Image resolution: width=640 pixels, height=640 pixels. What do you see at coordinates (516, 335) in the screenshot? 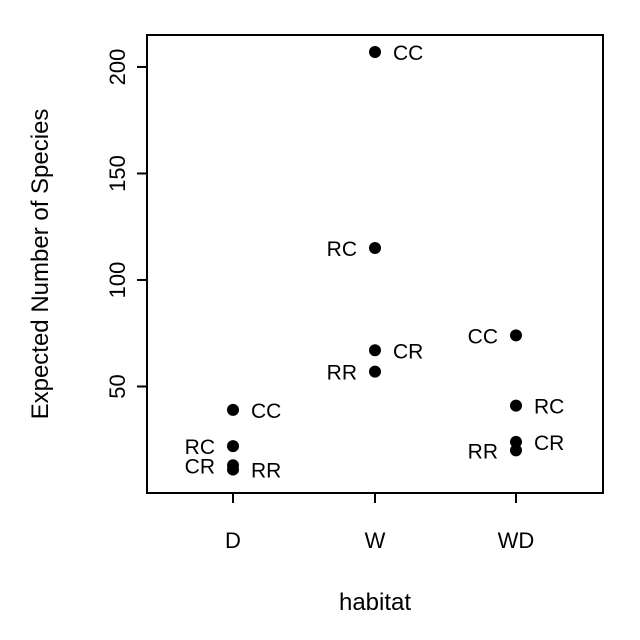
I see `data-point-WD-CC` at bounding box center [516, 335].